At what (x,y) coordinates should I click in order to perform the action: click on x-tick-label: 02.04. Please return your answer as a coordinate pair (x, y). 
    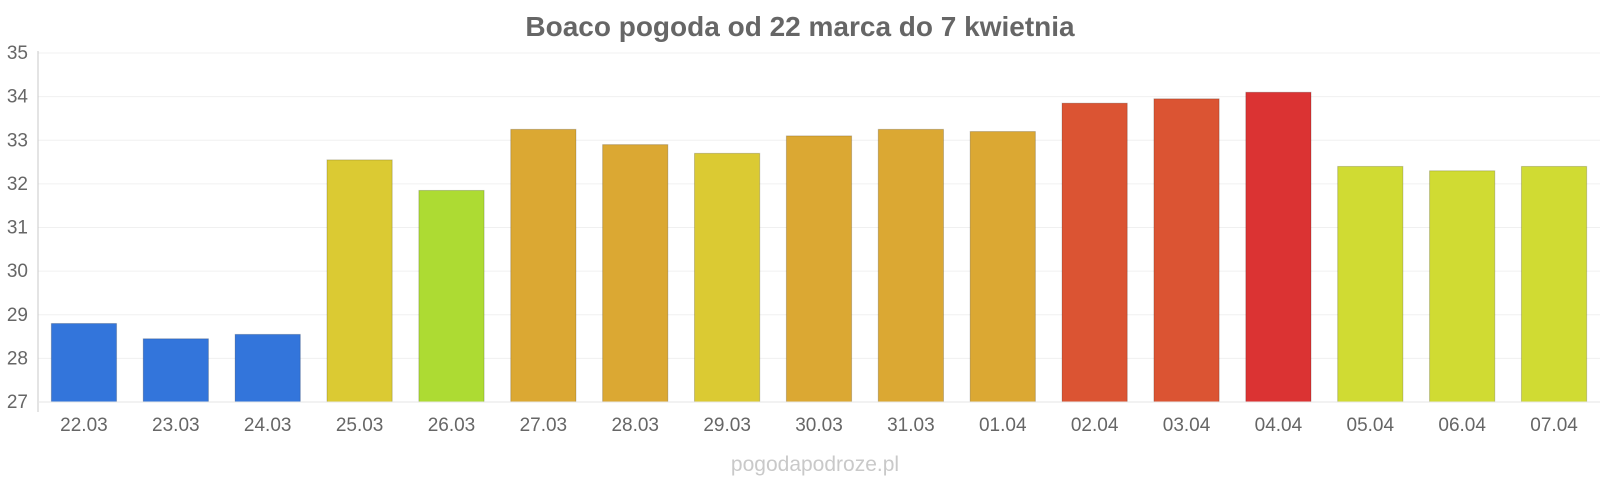
    Looking at the image, I should click on (1095, 425).